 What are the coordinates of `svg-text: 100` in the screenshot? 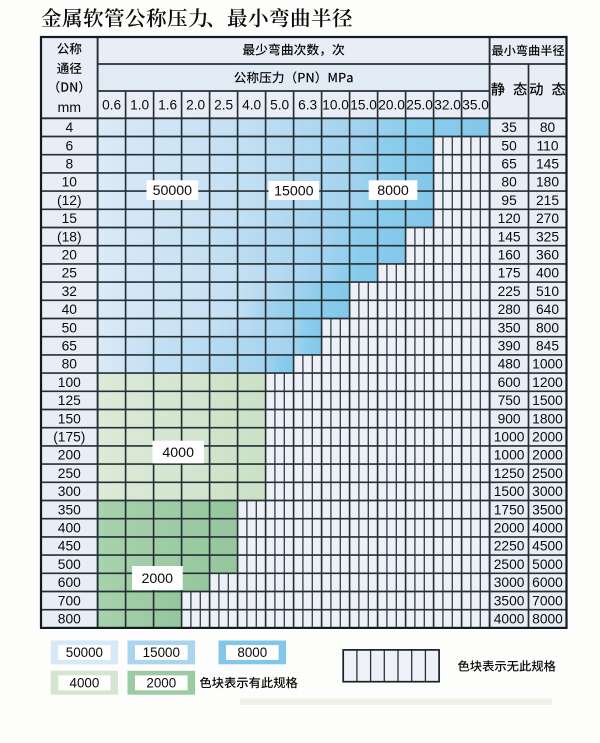 It's located at (69, 382).